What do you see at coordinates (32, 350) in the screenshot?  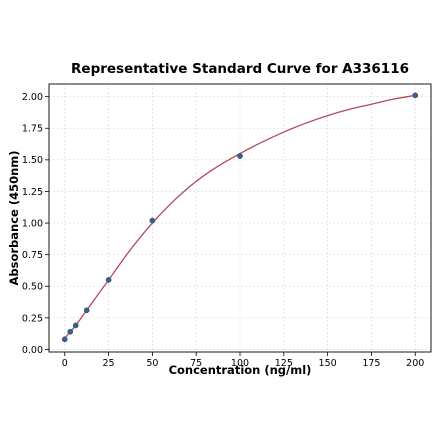 I see `y-tick-label: 0.00` at bounding box center [32, 350].